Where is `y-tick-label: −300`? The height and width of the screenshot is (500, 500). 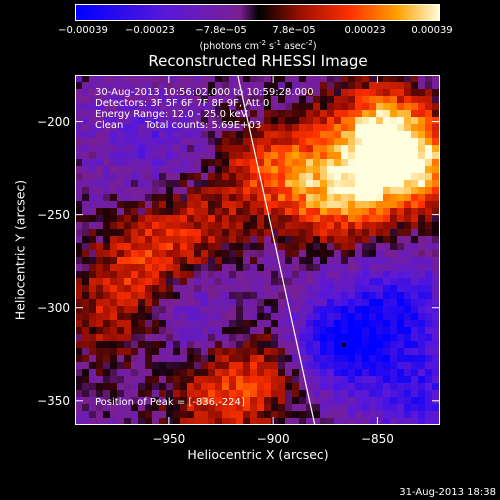 y-tick-label: −300 is located at coordinates (53, 307).